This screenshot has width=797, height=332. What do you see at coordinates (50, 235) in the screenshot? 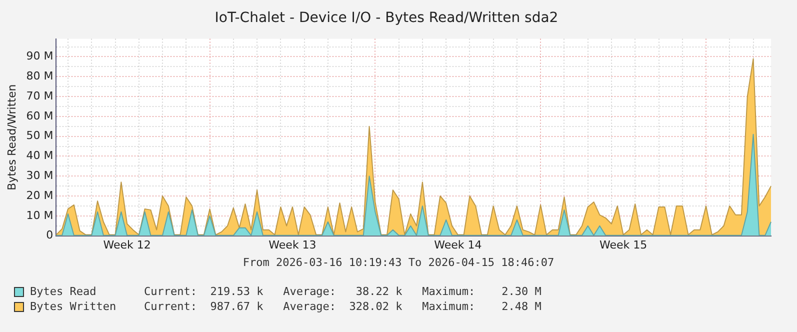
I see `y-tick-label: 0` at bounding box center [50, 235].